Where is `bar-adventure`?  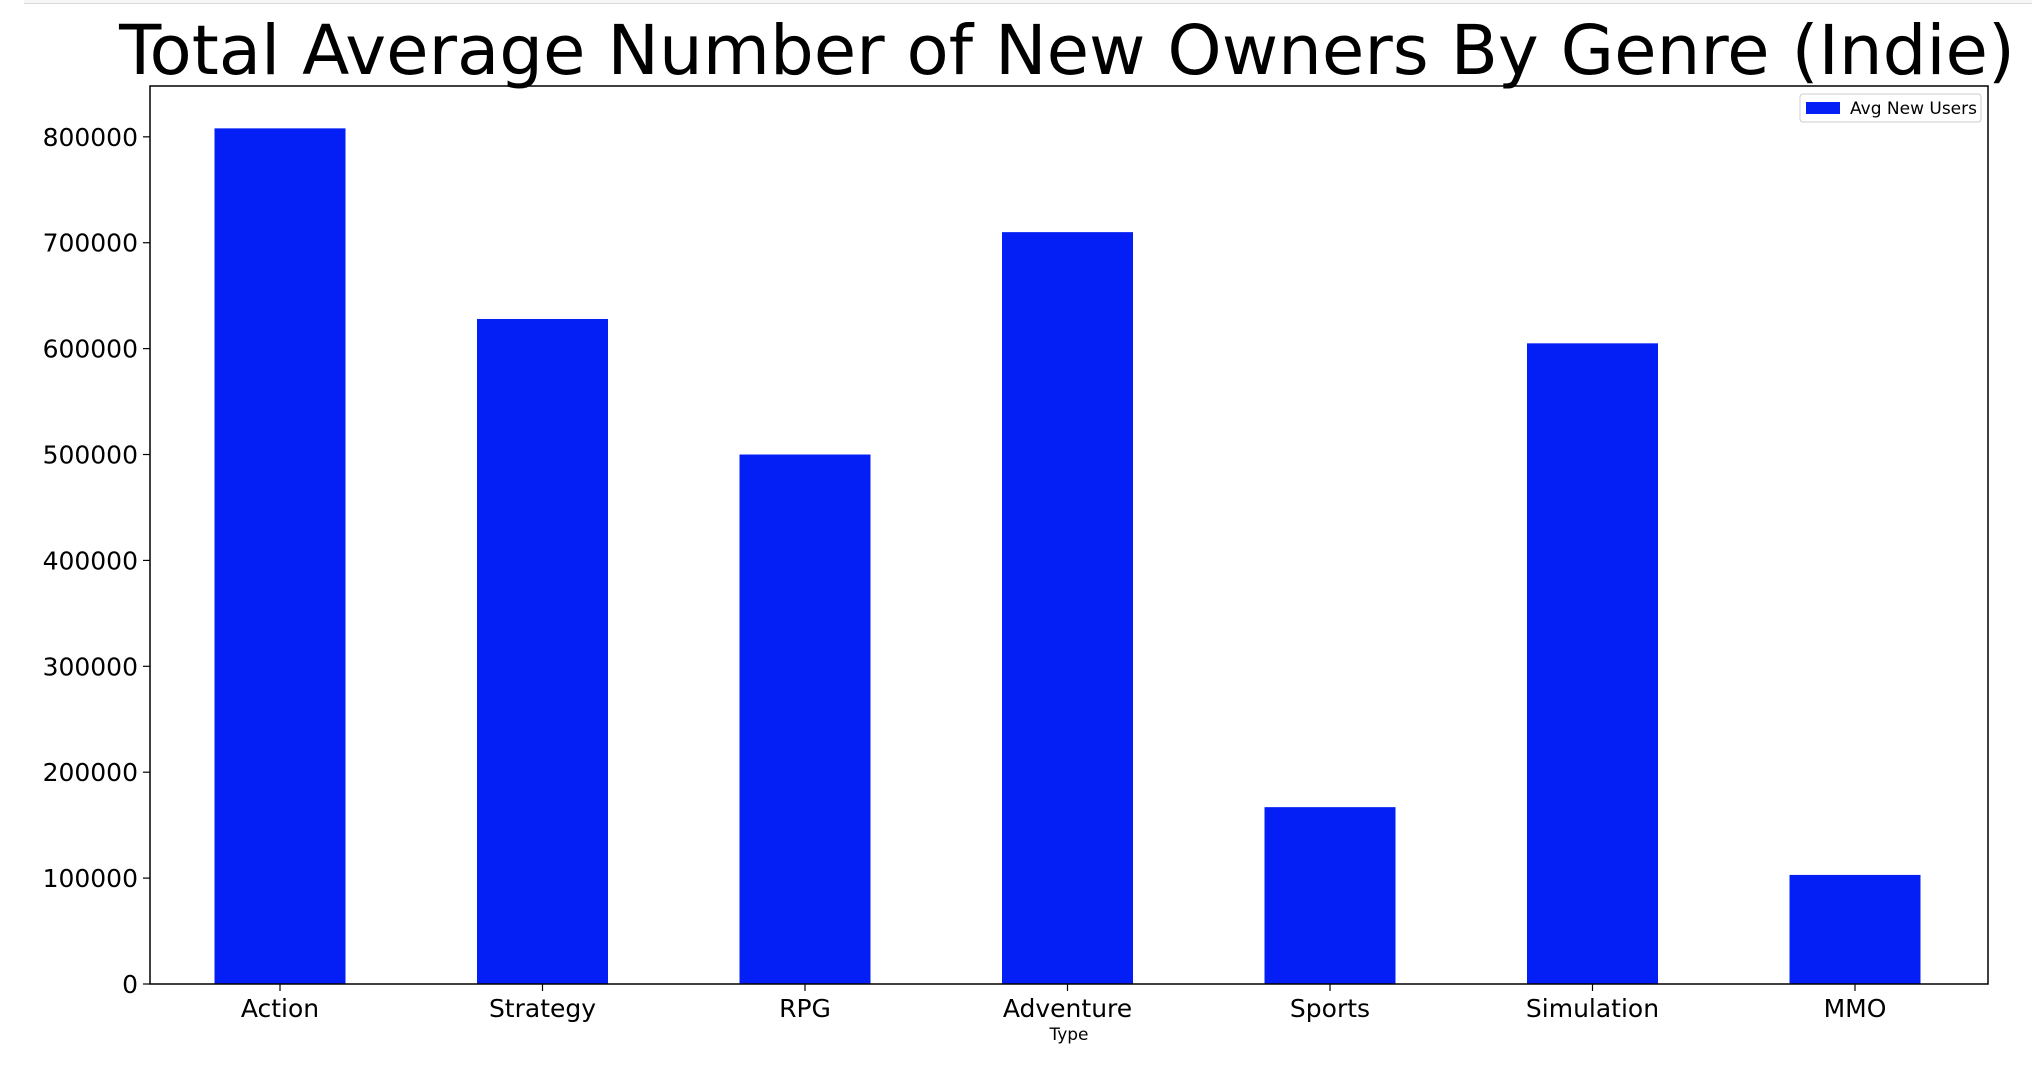
bar-adventure is located at coordinates (1067, 608).